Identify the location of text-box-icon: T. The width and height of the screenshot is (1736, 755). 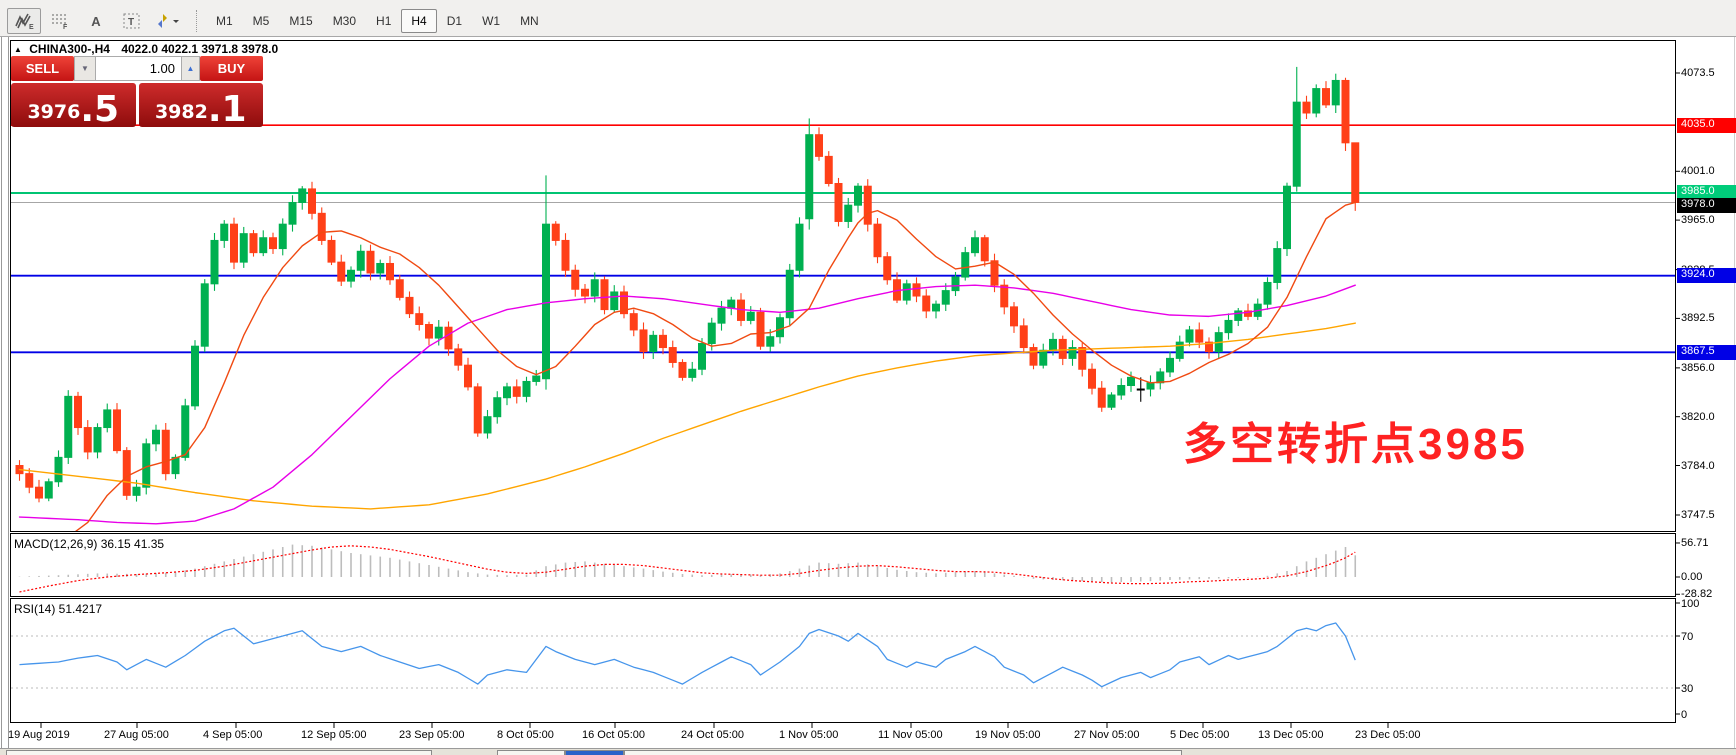
(131, 21).